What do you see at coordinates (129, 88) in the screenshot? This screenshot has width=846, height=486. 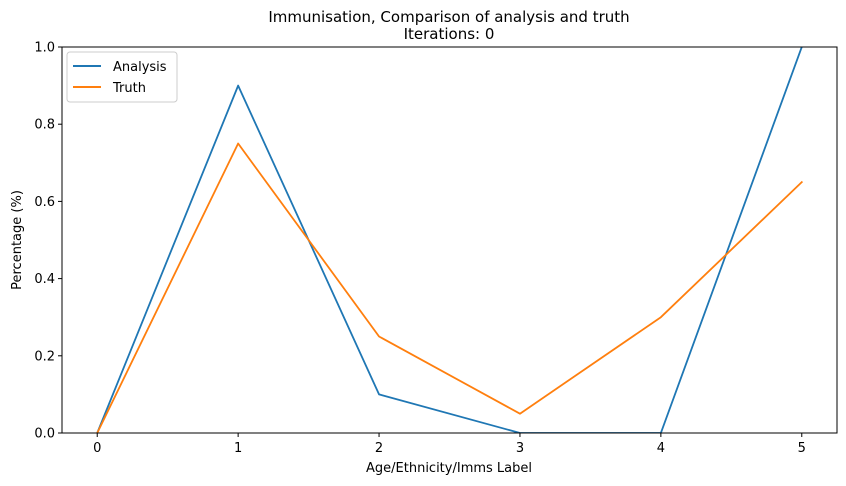 I see `legend-label-truth: Truth` at bounding box center [129, 88].